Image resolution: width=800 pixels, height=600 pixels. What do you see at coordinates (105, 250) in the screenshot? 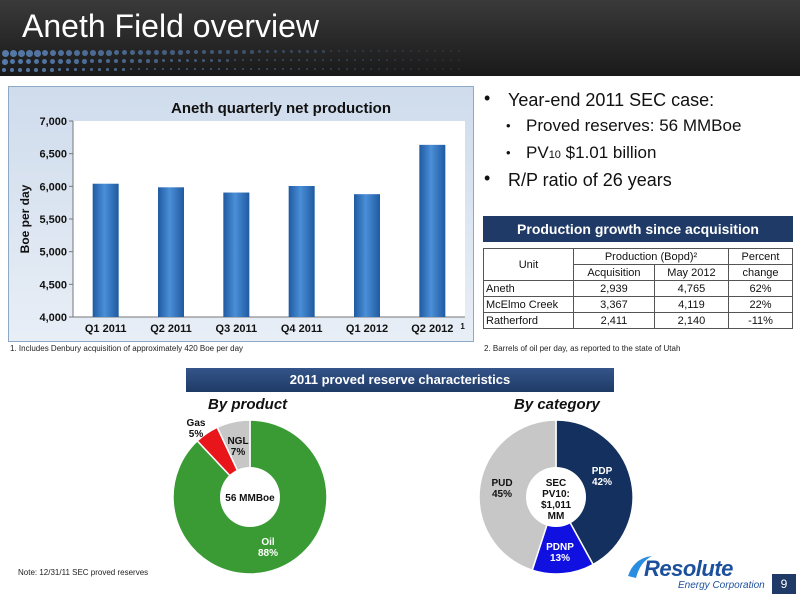
I see `bar-q1-2011` at bounding box center [105, 250].